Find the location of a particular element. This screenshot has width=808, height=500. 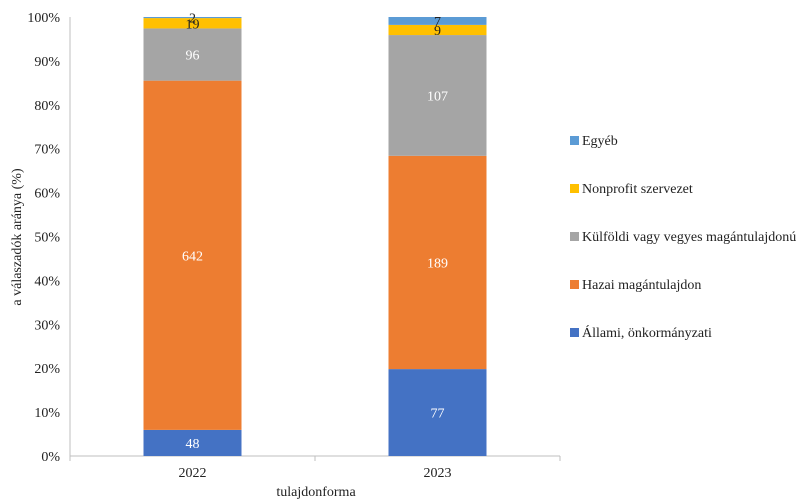

data-label: 96 is located at coordinates (193, 56).